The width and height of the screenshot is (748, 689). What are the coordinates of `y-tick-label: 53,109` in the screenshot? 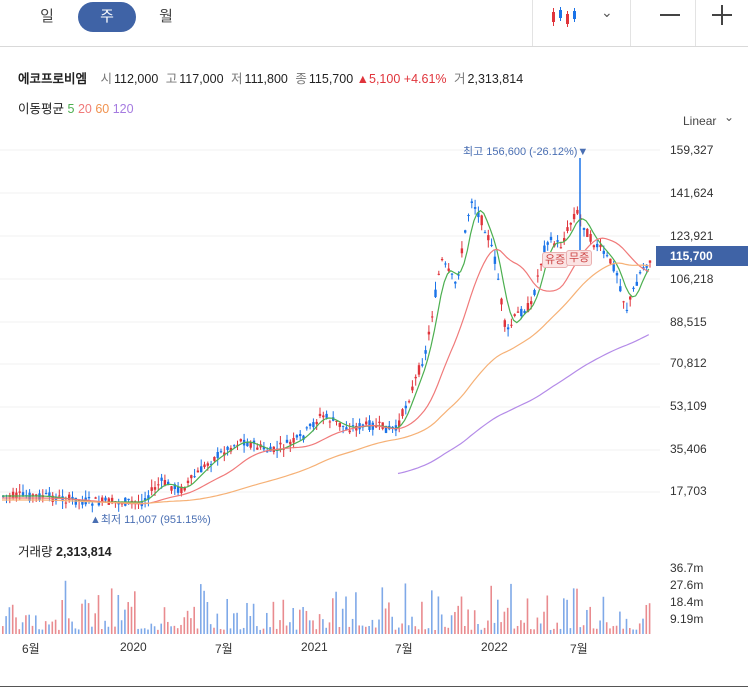 It's located at (688, 406).